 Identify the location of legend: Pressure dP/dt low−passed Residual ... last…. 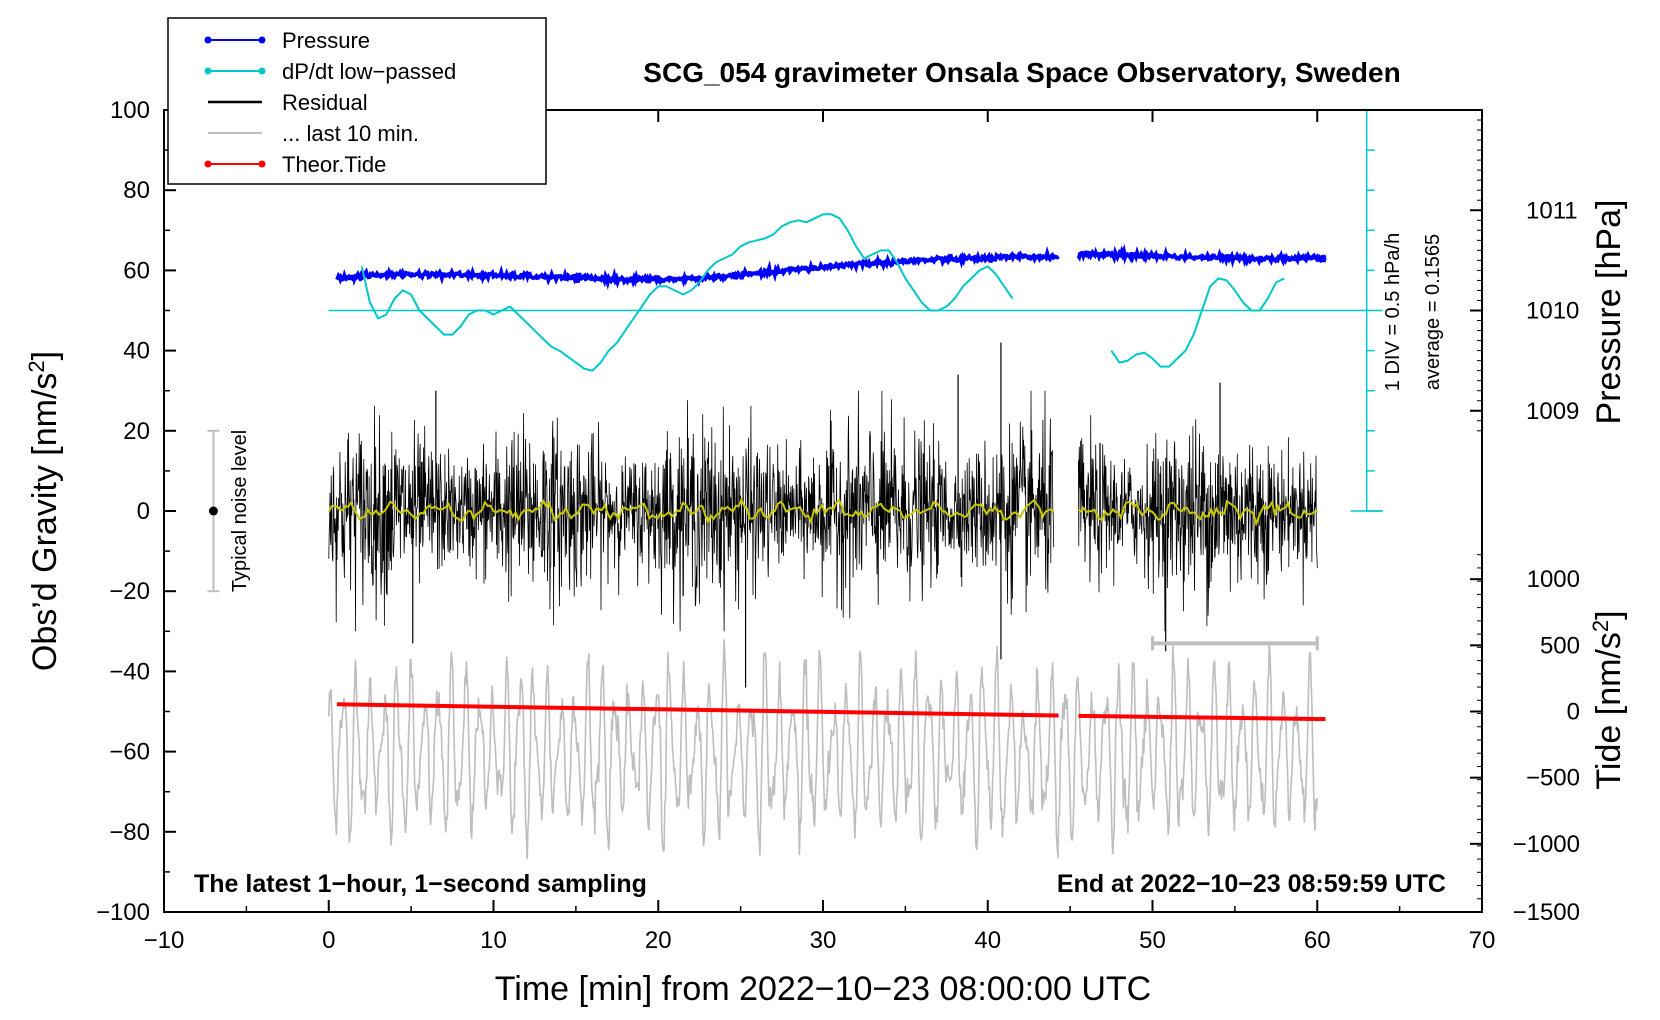
(357, 101).